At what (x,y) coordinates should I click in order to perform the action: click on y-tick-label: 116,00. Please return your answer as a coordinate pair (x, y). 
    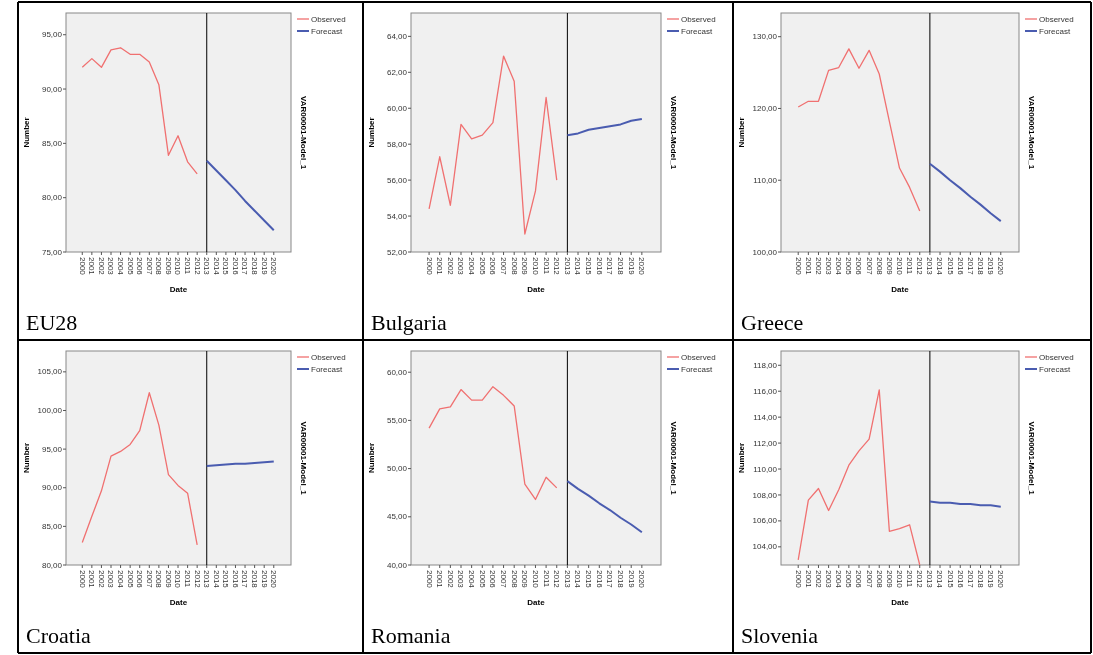
    Looking at the image, I should click on (765, 391).